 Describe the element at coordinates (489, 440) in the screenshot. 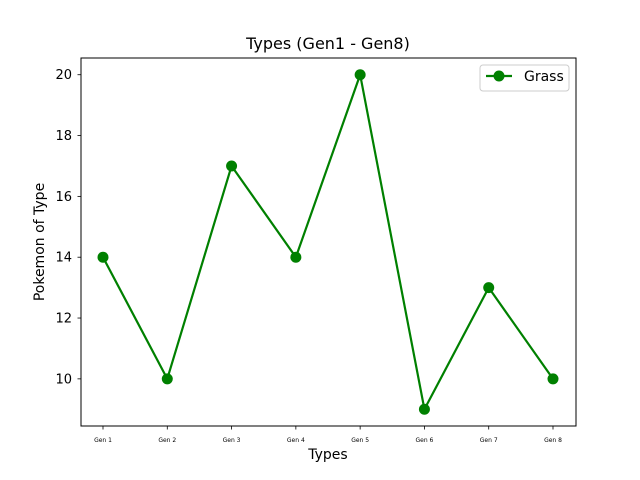

I see `x-tick-label: Gen 7` at that location.